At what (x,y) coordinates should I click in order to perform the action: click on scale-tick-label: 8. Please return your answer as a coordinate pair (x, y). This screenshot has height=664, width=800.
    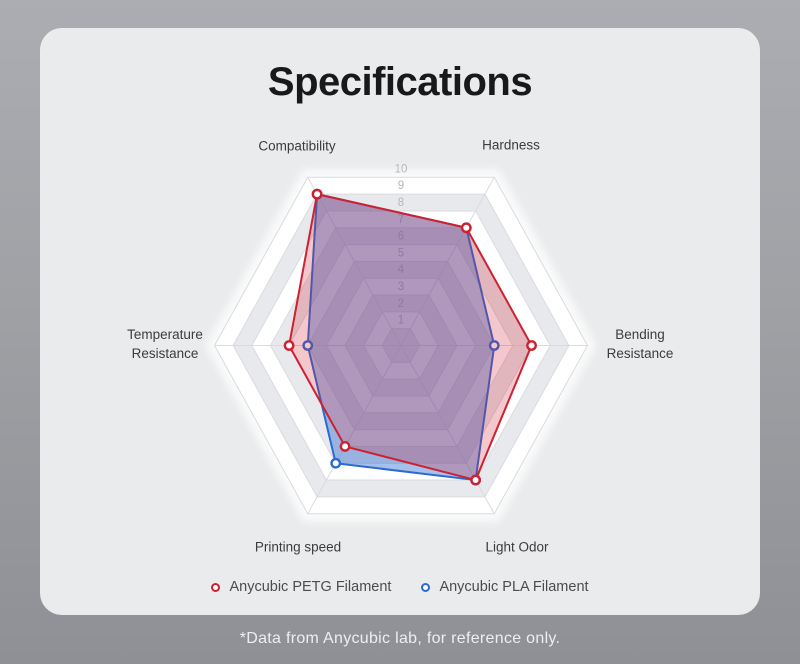
    Looking at the image, I should click on (401, 203).